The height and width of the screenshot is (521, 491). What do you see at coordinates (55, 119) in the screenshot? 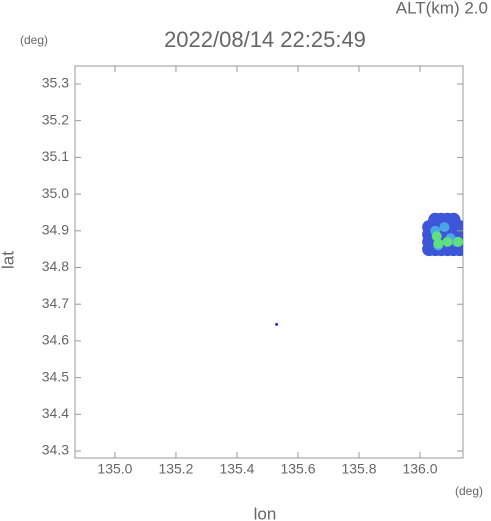
I see `y-tick-label: 35.2` at bounding box center [55, 119].